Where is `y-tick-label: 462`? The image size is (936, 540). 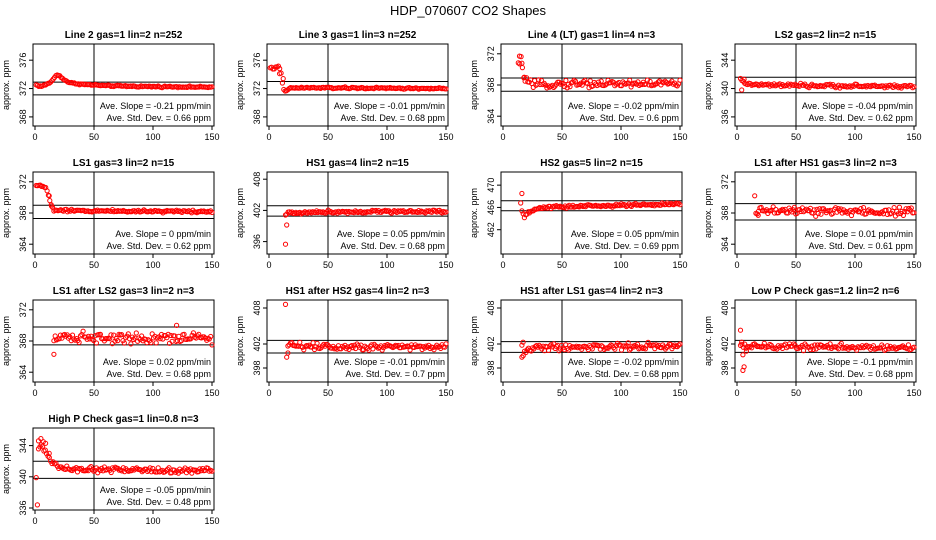
y-tick-label: 462 is located at coordinates (491, 229).